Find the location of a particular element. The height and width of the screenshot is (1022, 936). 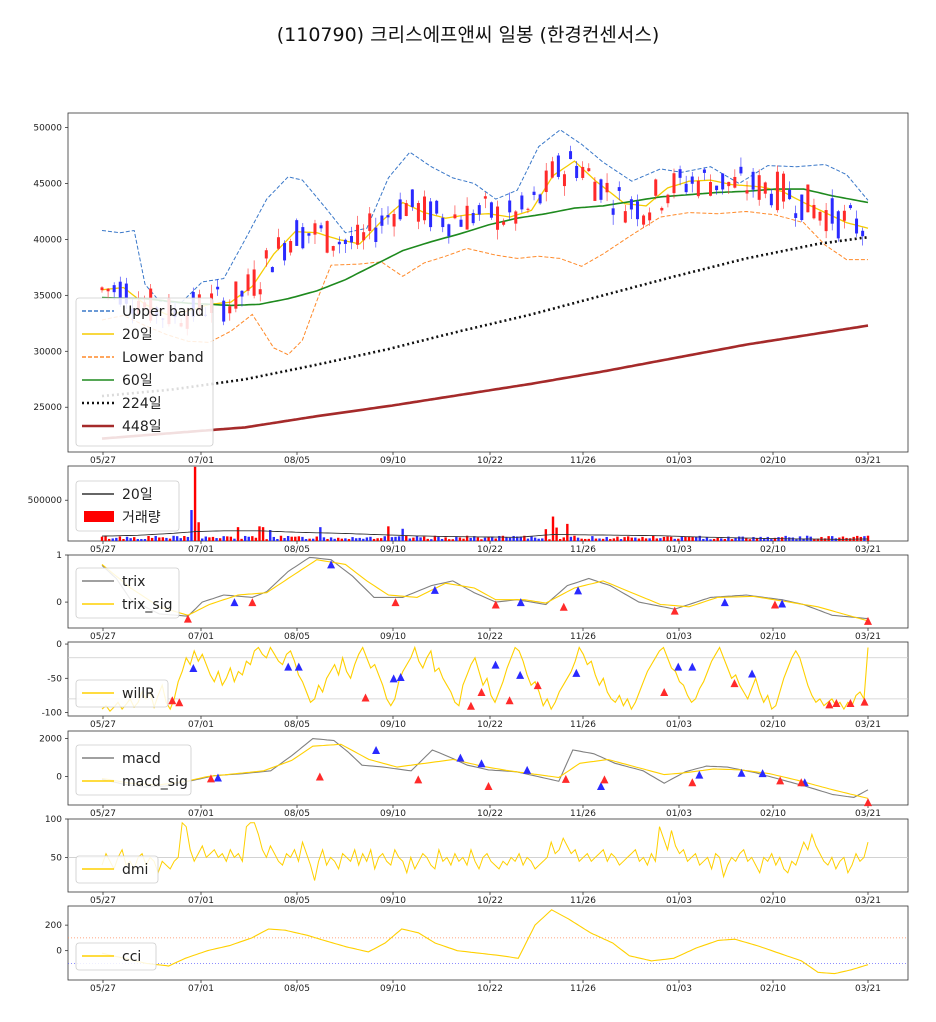

x-tick-label: 07/01 is located at coordinates (201, 461).